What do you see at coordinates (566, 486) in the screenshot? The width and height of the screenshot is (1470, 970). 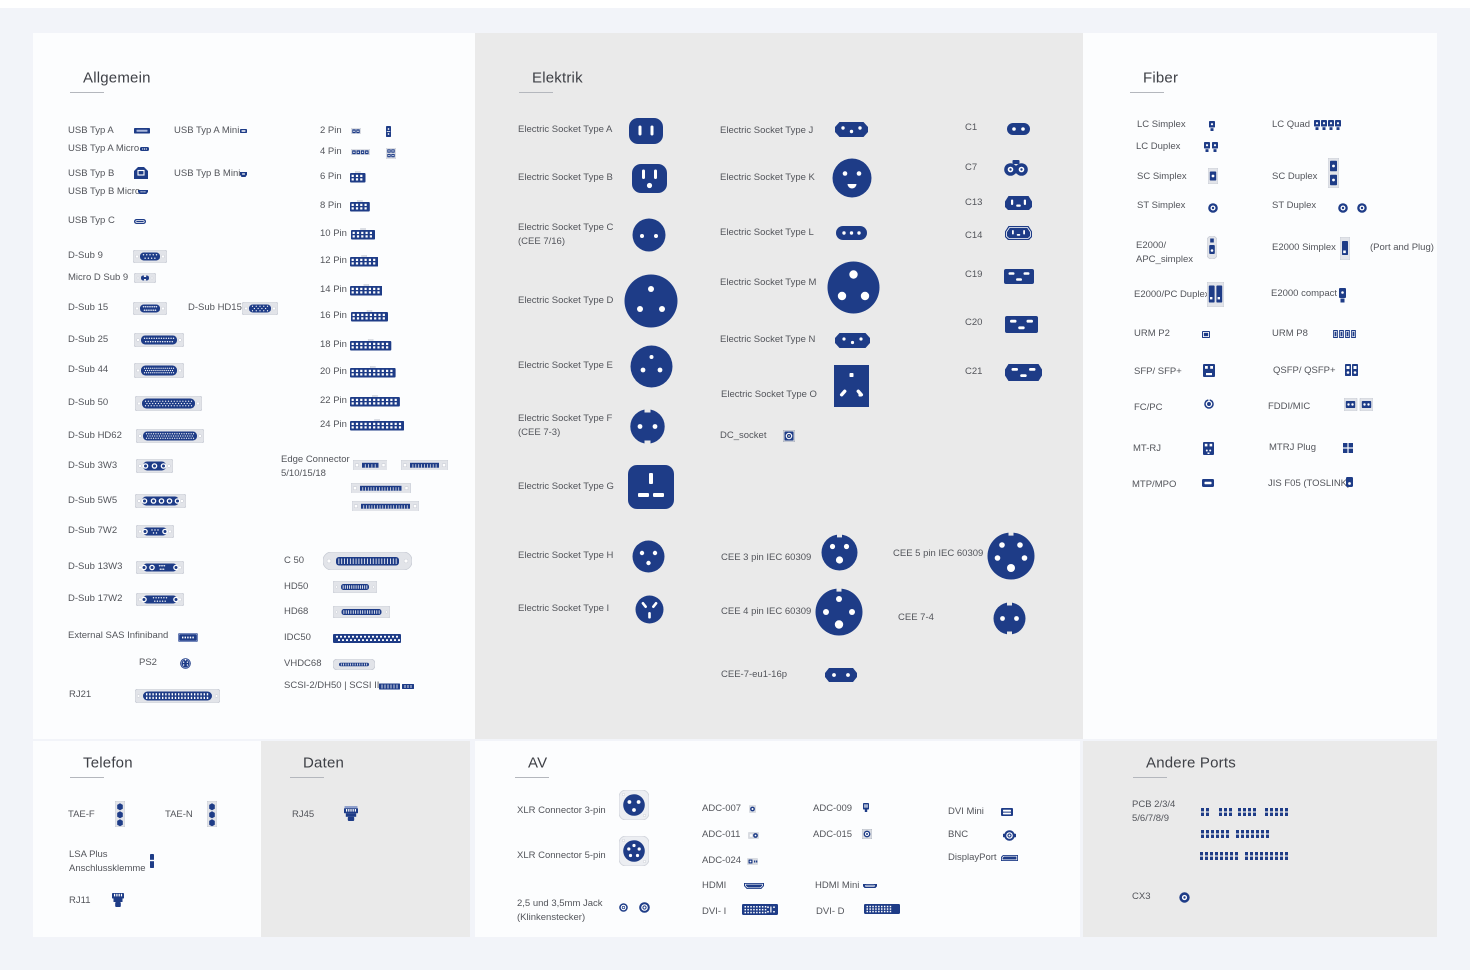 I see `item-label: Electric Socket Type G` at bounding box center [566, 486].